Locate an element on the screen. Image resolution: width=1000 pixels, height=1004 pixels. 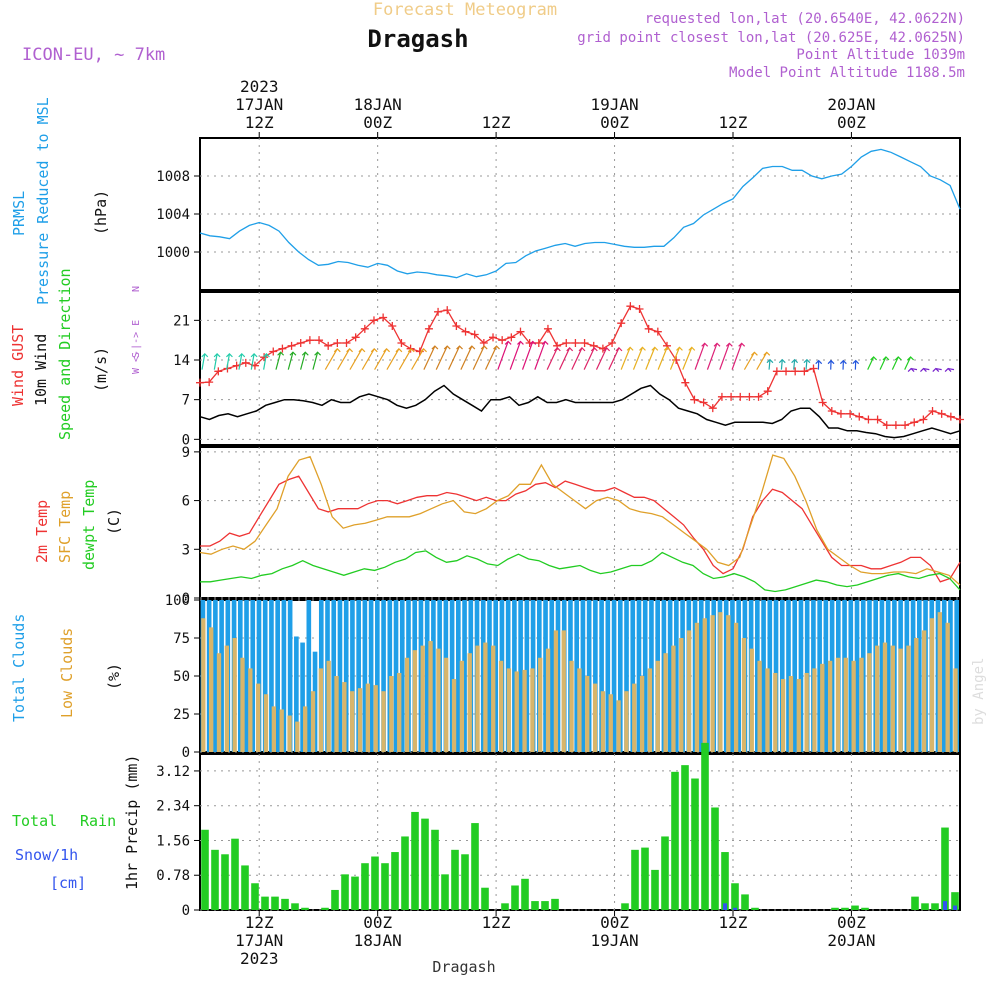
y-tick-label: 75 is located at coordinates (181, 639).